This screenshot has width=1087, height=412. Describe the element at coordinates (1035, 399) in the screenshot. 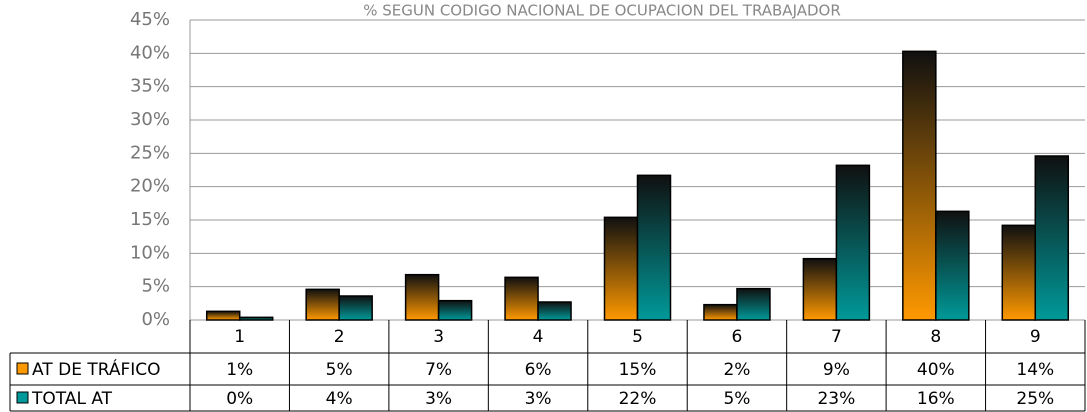

I see `value-label: 25%` at that location.